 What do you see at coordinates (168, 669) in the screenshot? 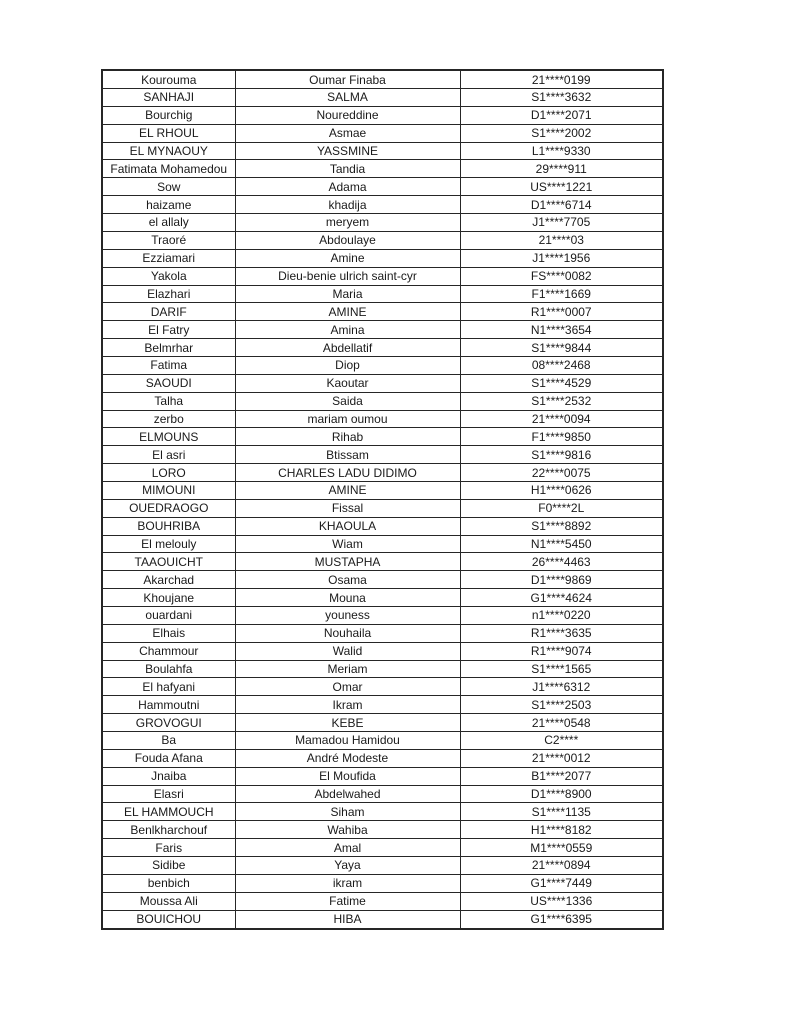
I see `last-name-cell: Boulahfa` at bounding box center [168, 669].